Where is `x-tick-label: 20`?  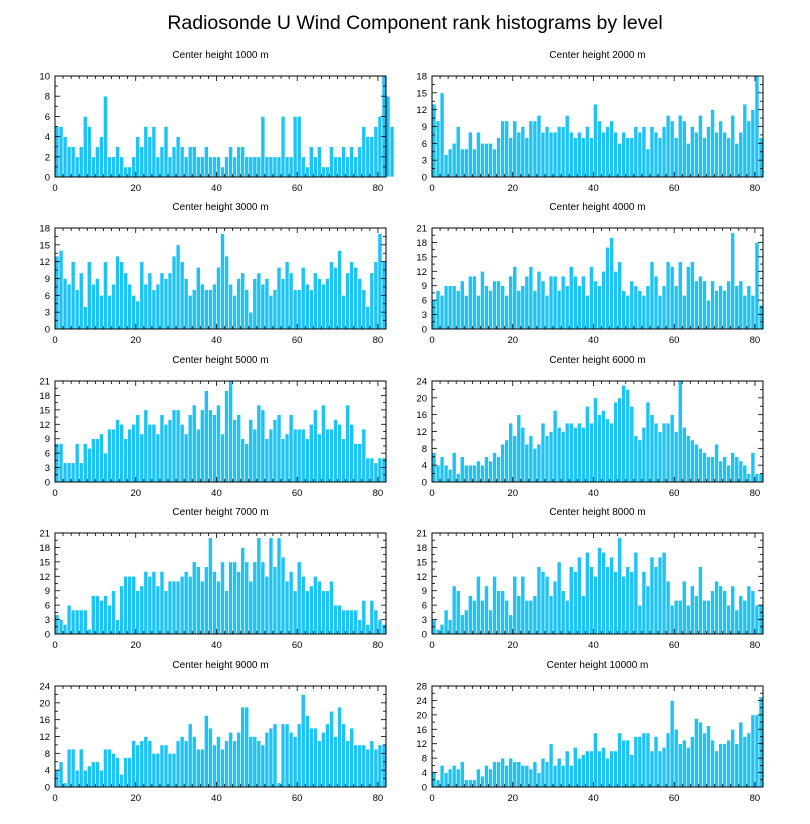 x-tick-label: 20 is located at coordinates (512, 340).